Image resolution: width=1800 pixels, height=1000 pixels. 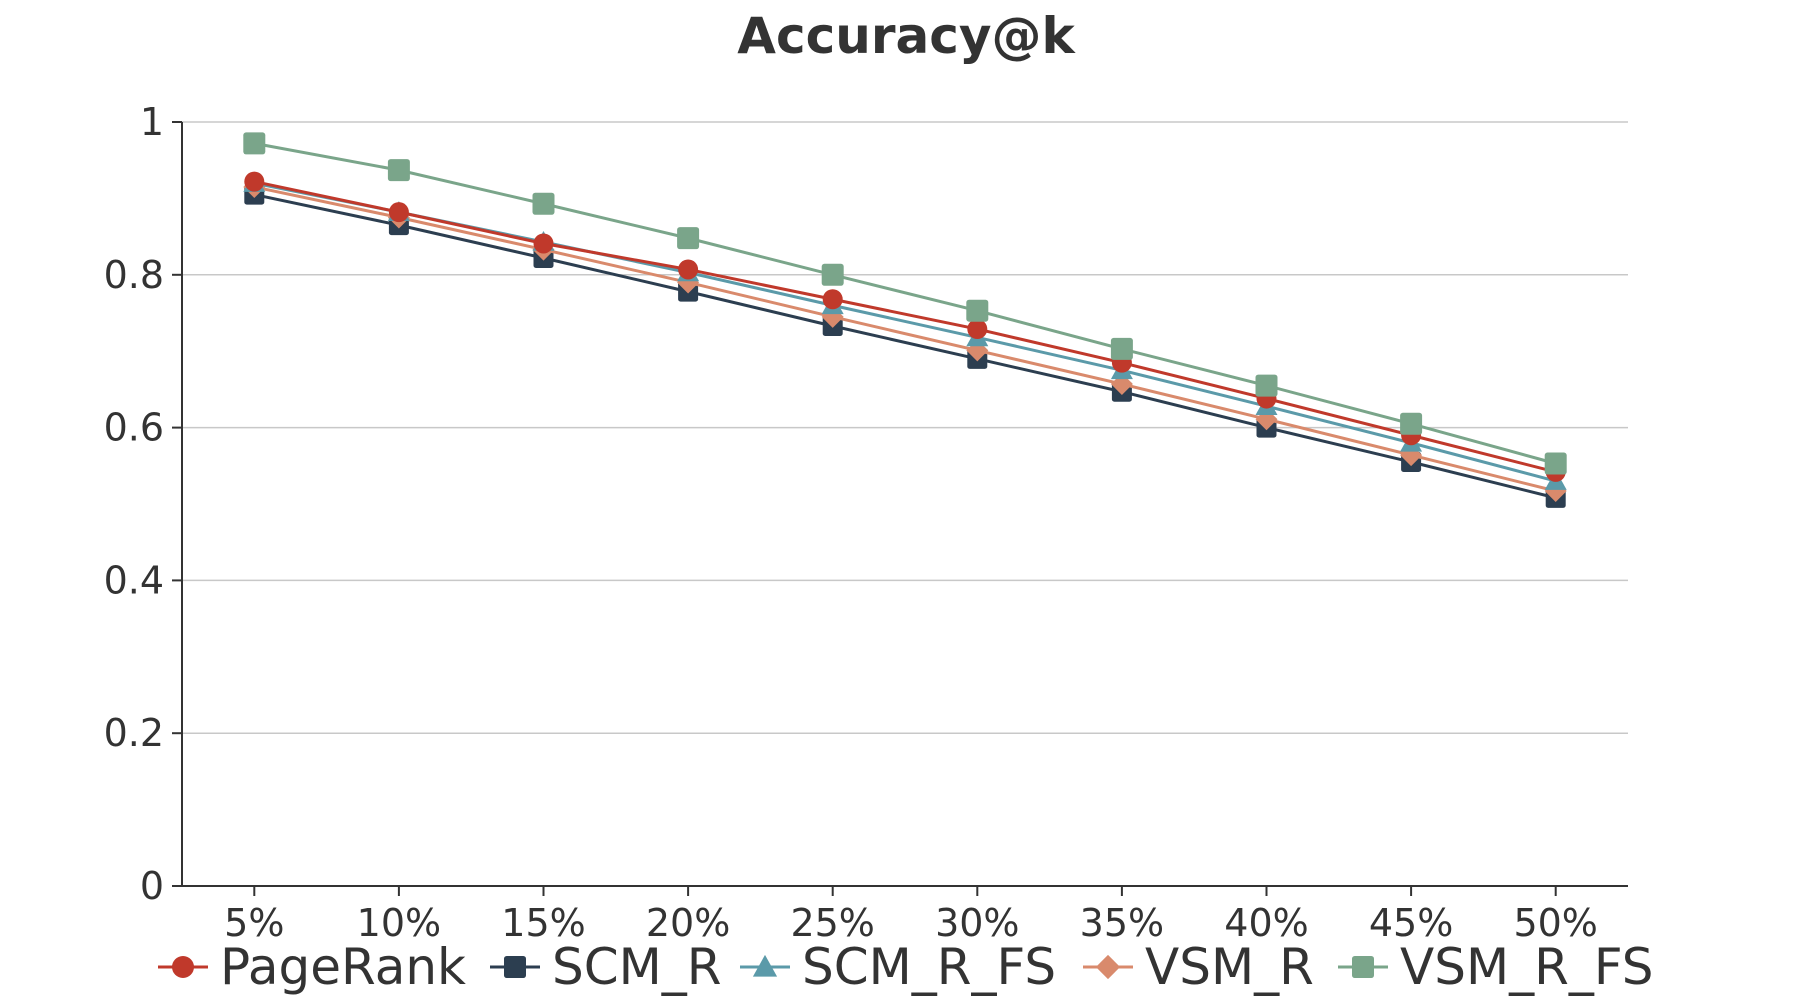 I want to click on legend: PageRank SCM_R SCM_R_FS VSM_R VSM_R_FS, so click(x=905, y=967).